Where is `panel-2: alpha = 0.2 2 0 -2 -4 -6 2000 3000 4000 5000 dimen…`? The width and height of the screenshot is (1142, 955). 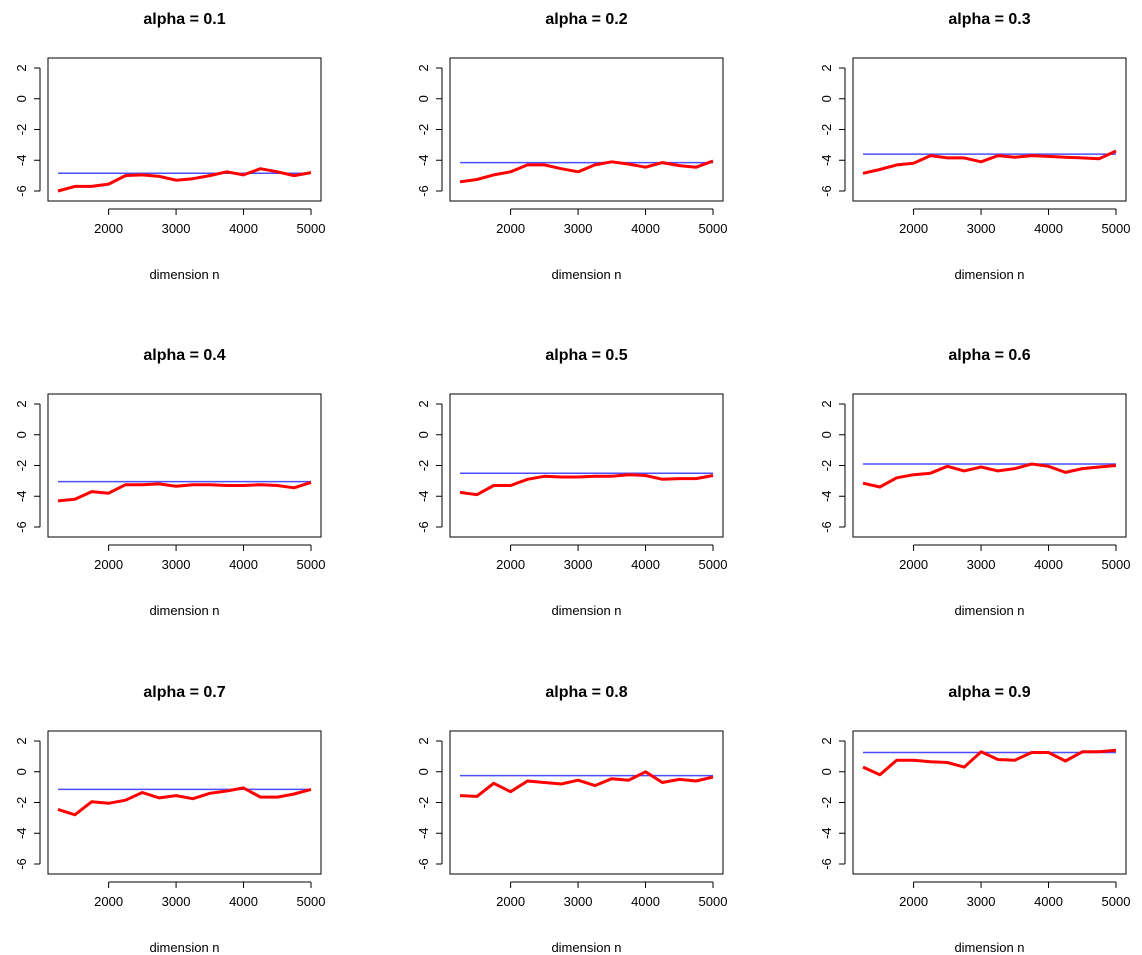 panel-2: alpha = 0.2 2 0 -2 -4 -6 2000 3000 4000 5000 dimen… is located at coordinates (571, 146).